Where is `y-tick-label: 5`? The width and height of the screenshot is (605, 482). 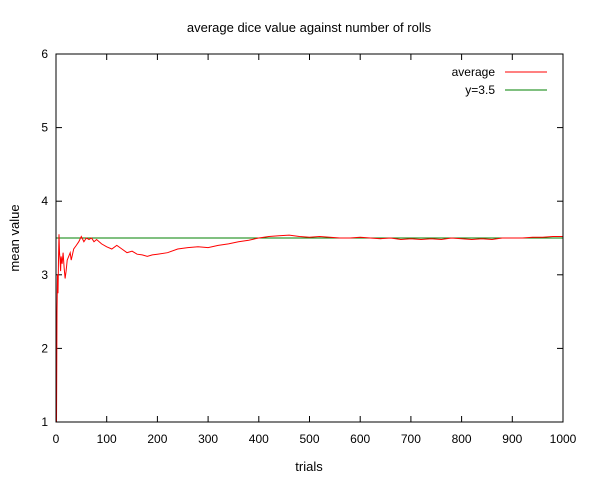 y-tick-label: 5 is located at coordinates (44, 128).